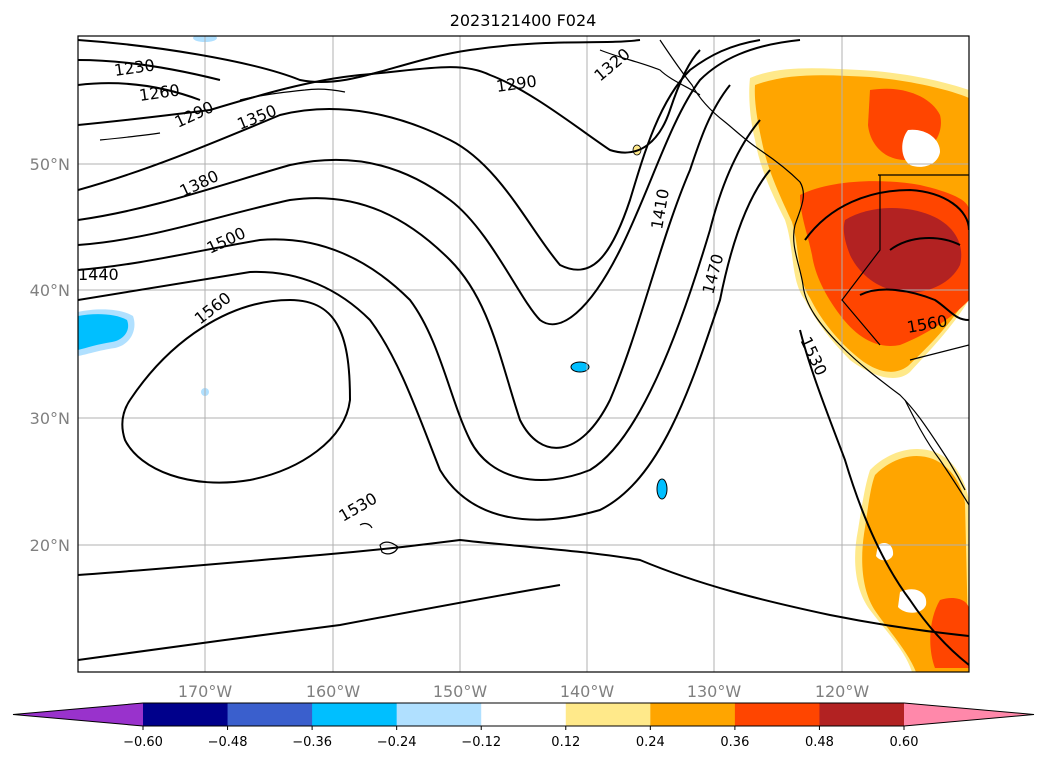 The image size is (1047, 765). Describe the element at coordinates (359, 61) in the screenshot. I see `contour-1290-north` at that location.